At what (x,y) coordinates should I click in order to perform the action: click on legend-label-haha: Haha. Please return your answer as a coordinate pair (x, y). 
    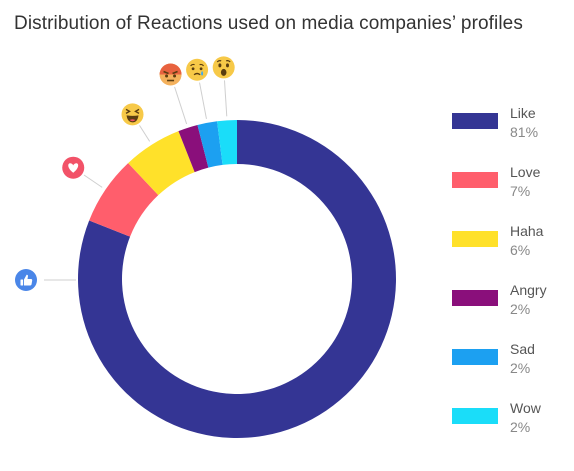
    Looking at the image, I should click on (527, 231).